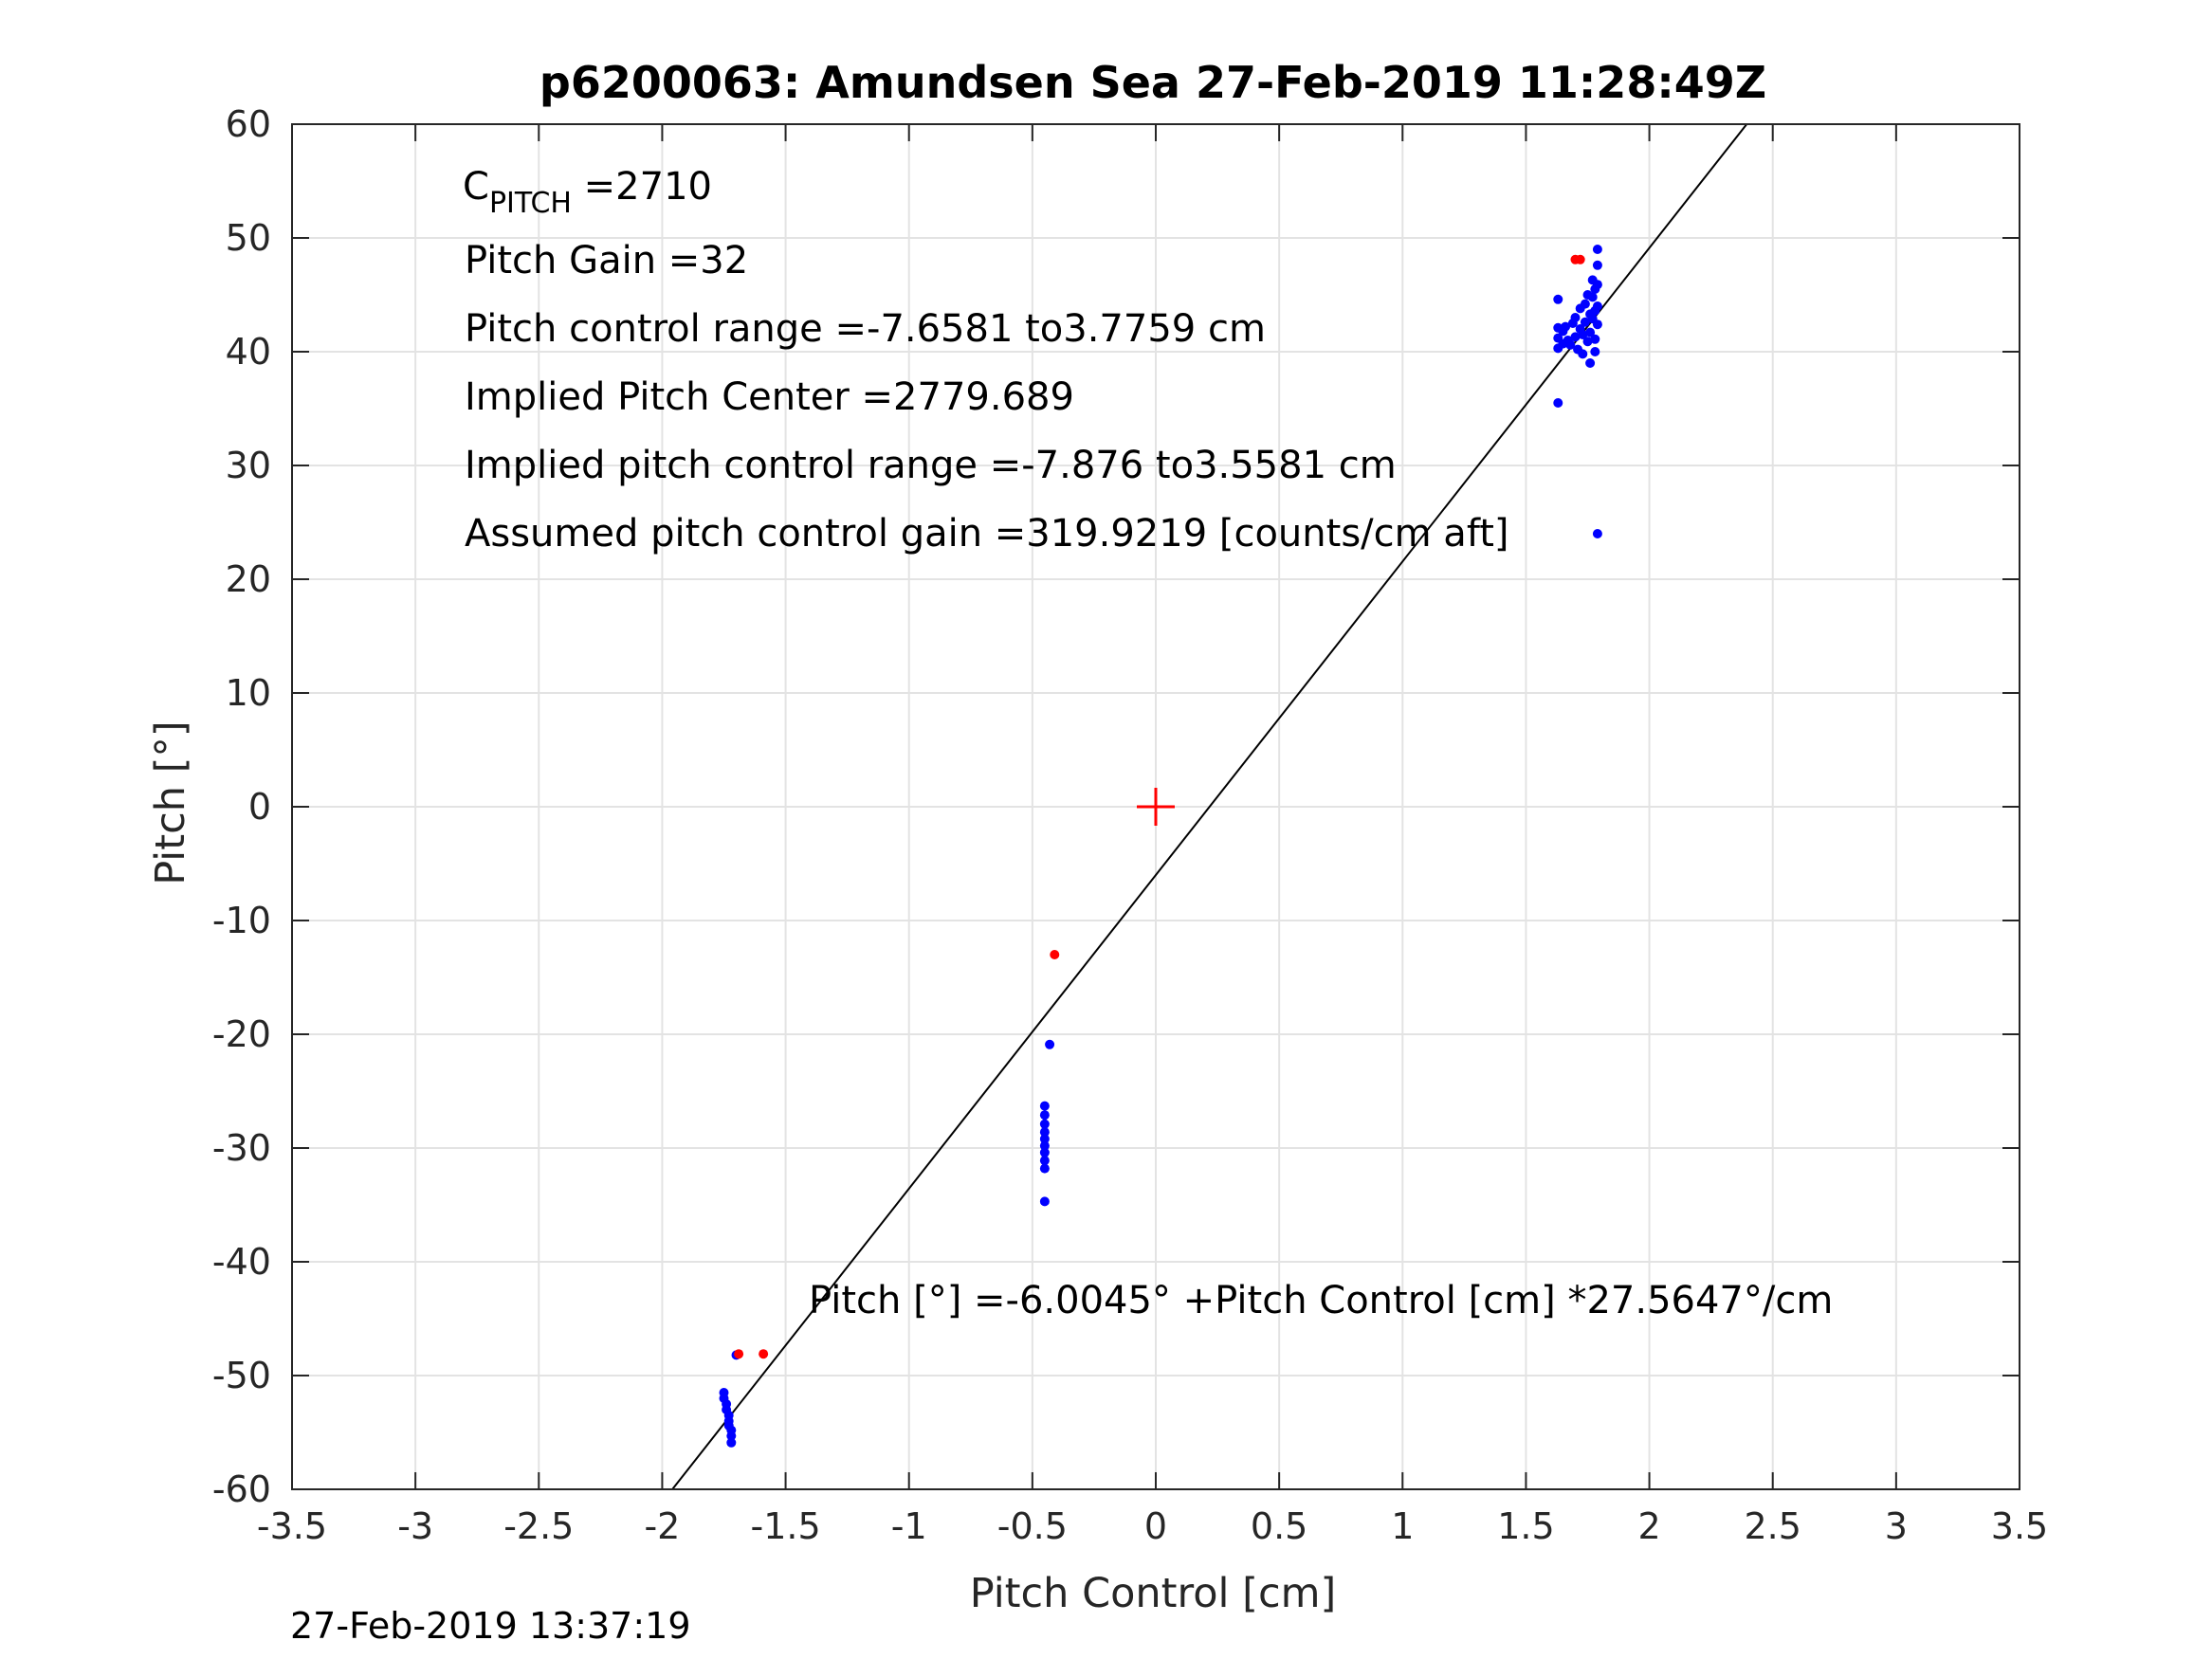 The width and height of the screenshot is (2212, 1659). Describe the element at coordinates (476, 187) in the screenshot. I see `c-pitch-main: C` at that location.